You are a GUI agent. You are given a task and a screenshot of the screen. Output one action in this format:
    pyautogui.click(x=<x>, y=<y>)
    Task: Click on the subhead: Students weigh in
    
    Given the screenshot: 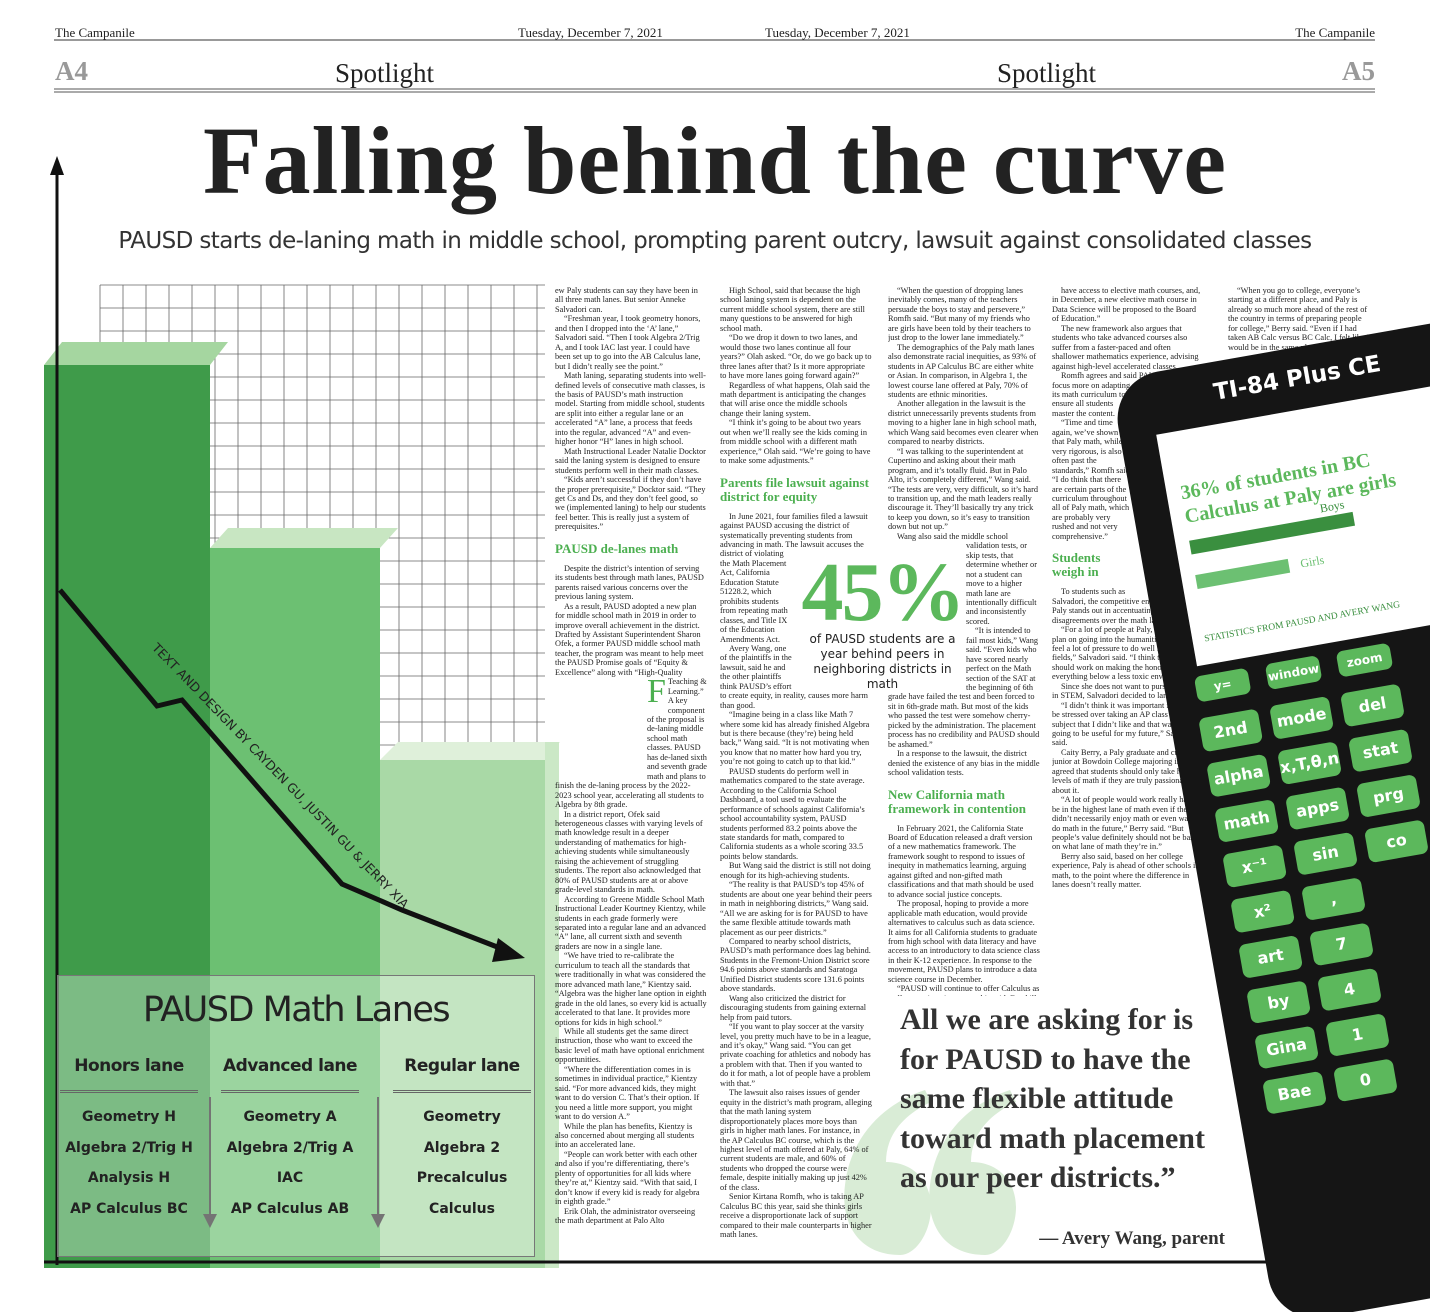 What is the action you would take?
    pyautogui.click(x=1076, y=565)
    